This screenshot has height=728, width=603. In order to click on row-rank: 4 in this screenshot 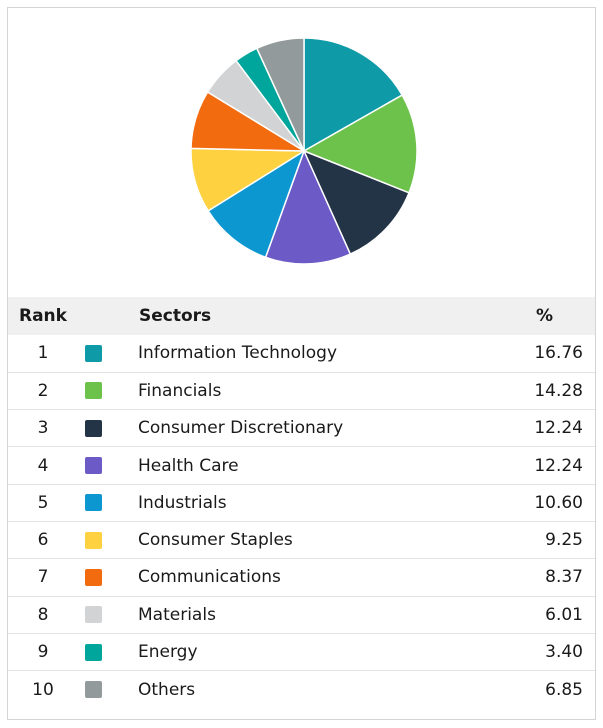, I will do `click(43, 465)`.